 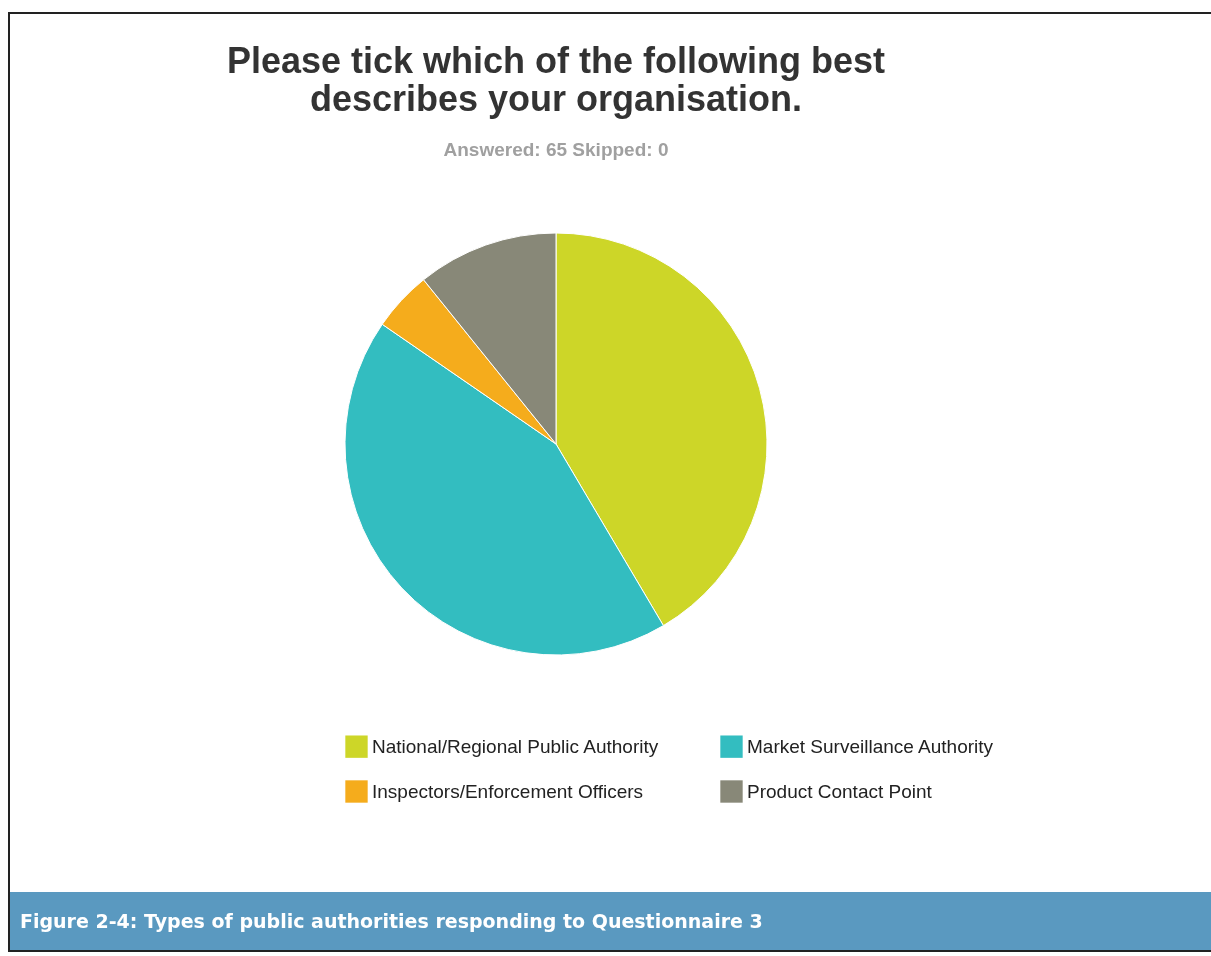 I want to click on legend-label: Market Surveillance Authority, so click(x=870, y=746).